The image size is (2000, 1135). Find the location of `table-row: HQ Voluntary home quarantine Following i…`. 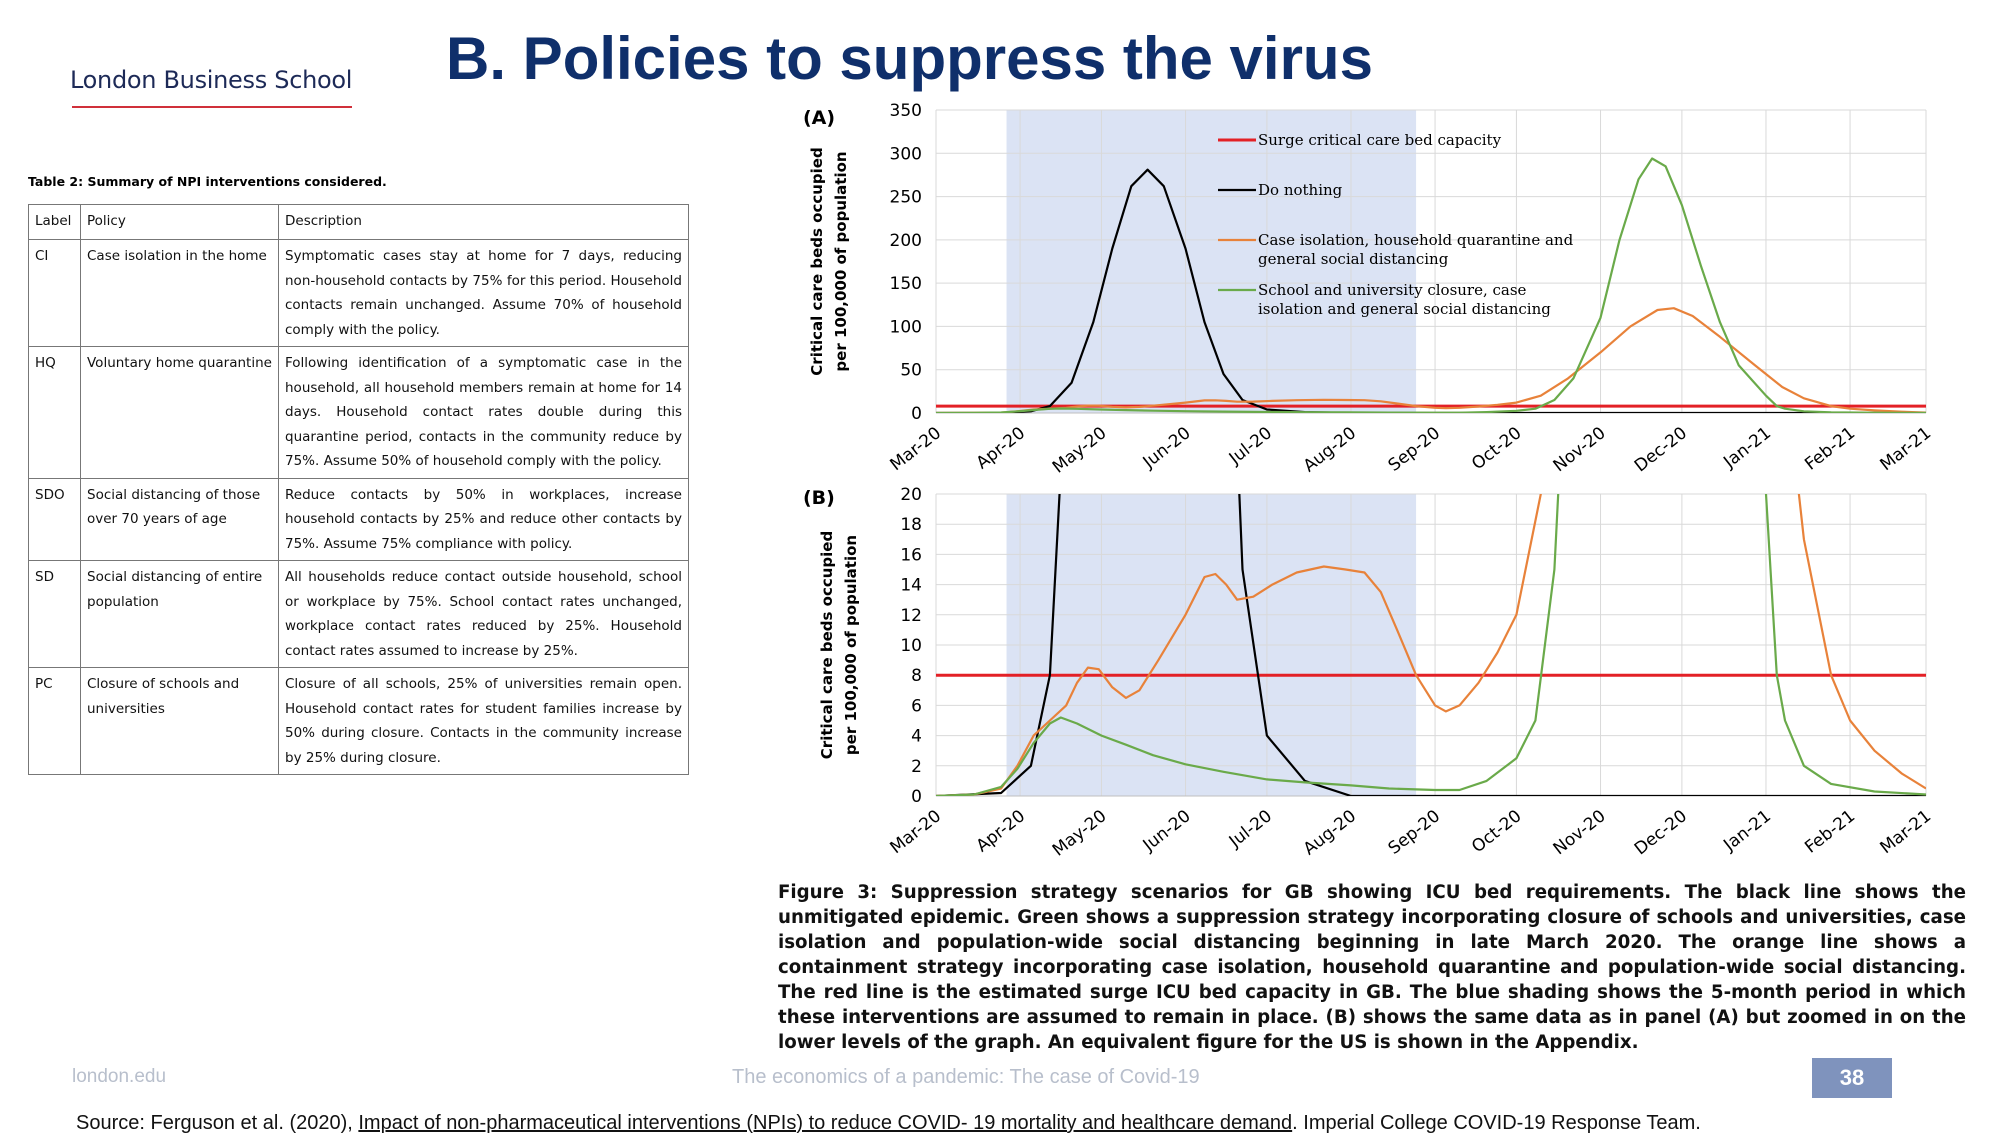

table-row: HQ Voluntary home quarantine Following i… is located at coordinates (358, 412).